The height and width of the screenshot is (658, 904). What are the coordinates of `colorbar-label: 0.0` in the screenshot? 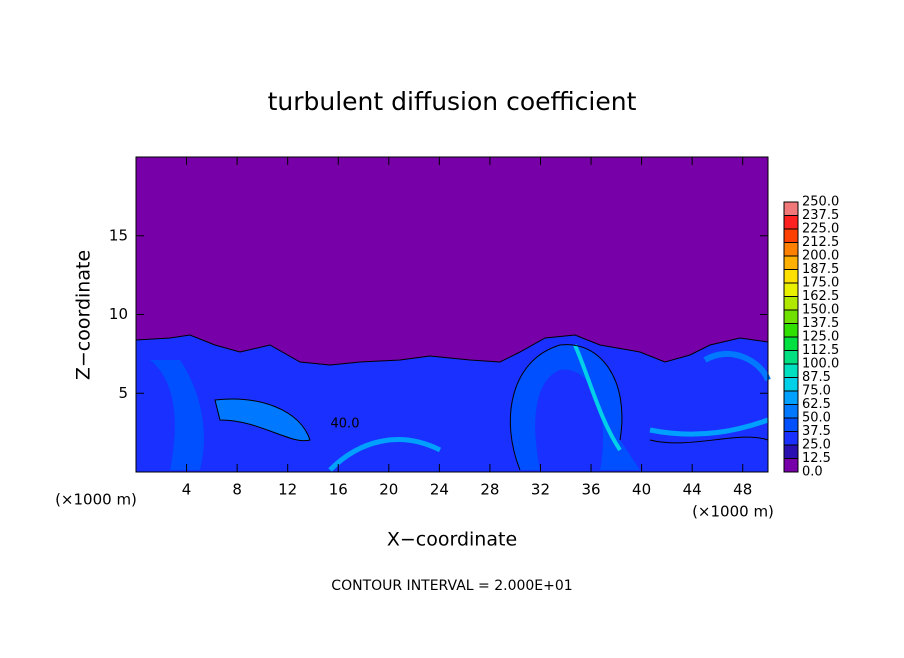 It's located at (812, 472).